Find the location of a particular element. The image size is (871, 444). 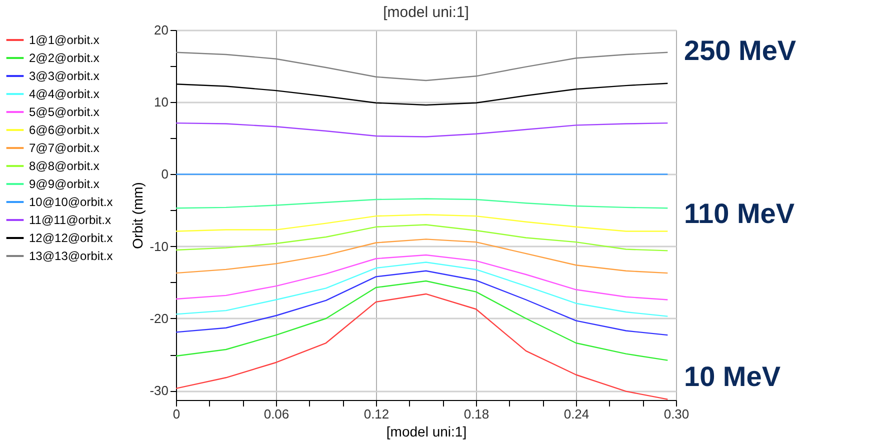

legend-label: 8@8@orbit.x is located at coordinates (64, 166).